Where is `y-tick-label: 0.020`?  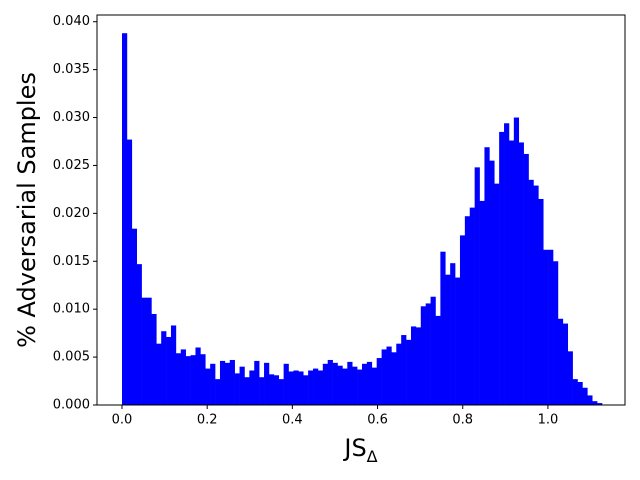 y-tick-label: 0.020 is located at coordinates (71, 213).